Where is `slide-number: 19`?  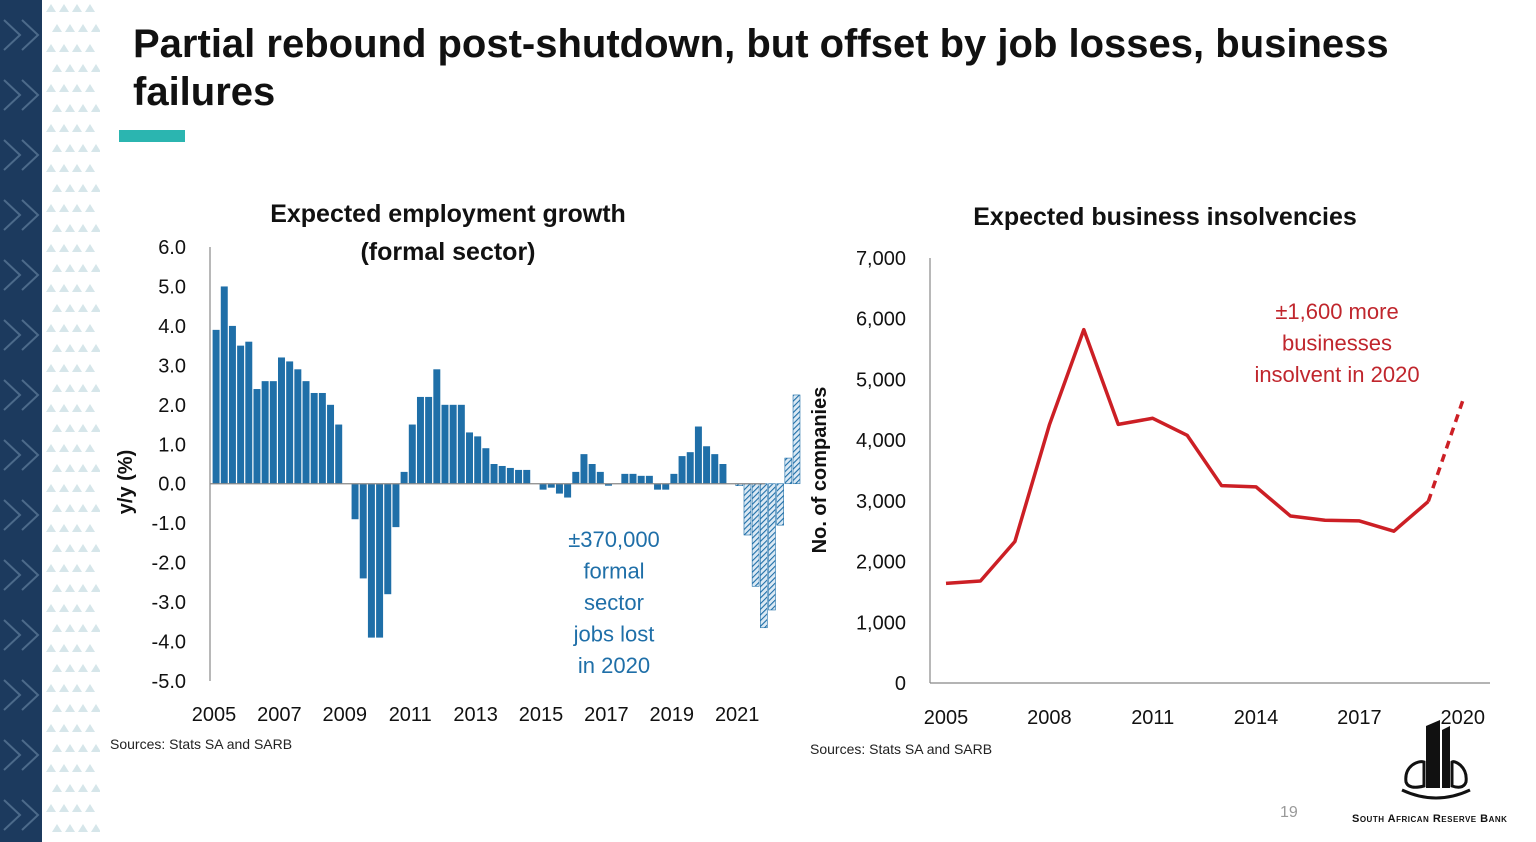 slide-number: 19 is located at coordinates (1289, 812).